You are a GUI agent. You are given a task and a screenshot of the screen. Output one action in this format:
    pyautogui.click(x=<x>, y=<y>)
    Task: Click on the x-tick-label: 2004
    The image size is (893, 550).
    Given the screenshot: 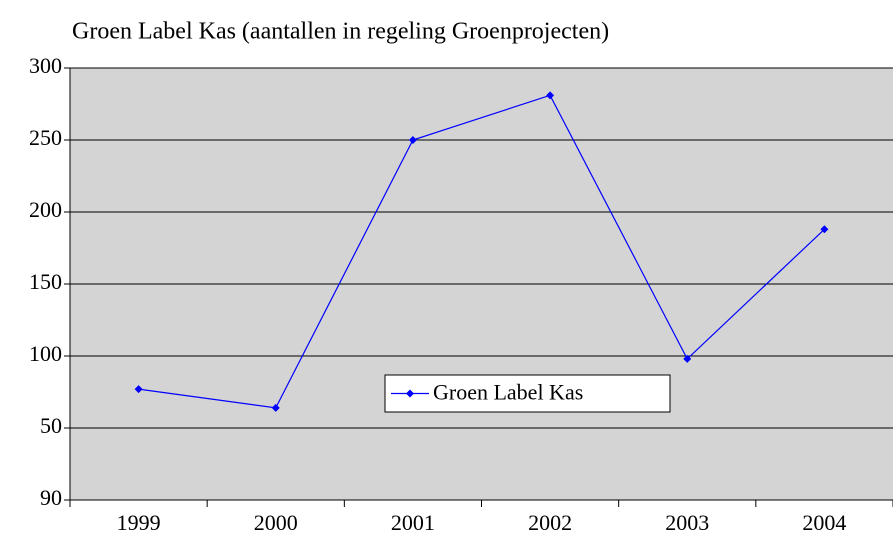 What is the action you would take?
    pyautogui.click(x=824, y=522)
    